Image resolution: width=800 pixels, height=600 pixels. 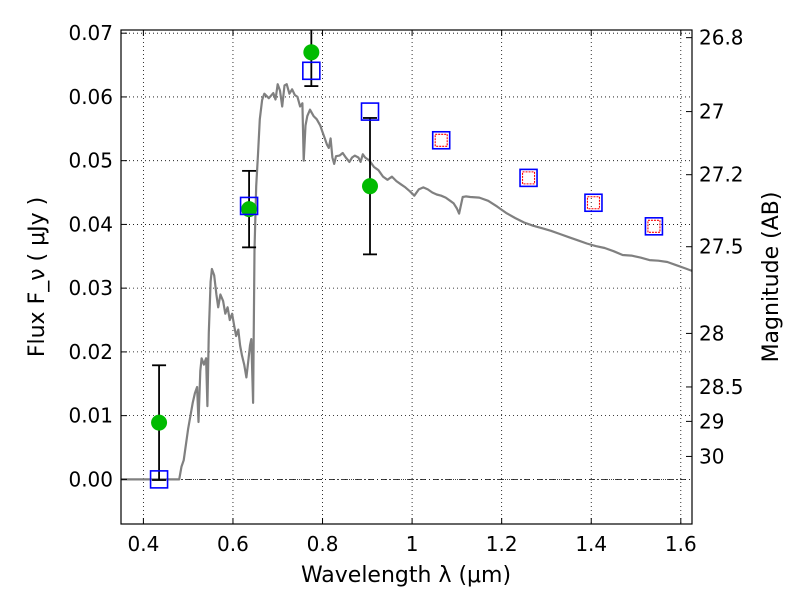 What do you see at coordinates (711, 421) in the screenshot?
I see `y2-tick-label: 29` at bounding box center [711, 421].